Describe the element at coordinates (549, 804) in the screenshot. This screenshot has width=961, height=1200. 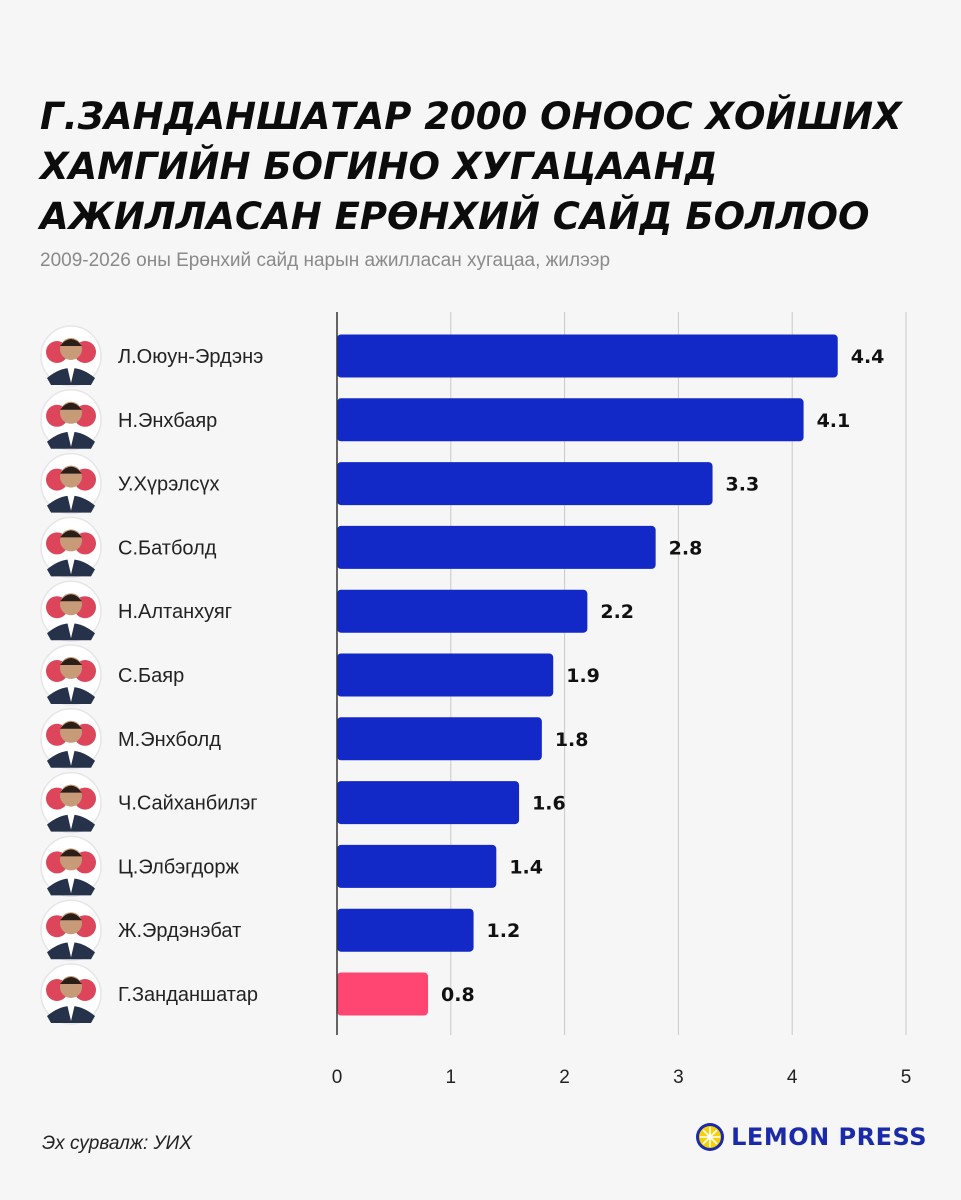
I see `value-label: 1.6` at that location.